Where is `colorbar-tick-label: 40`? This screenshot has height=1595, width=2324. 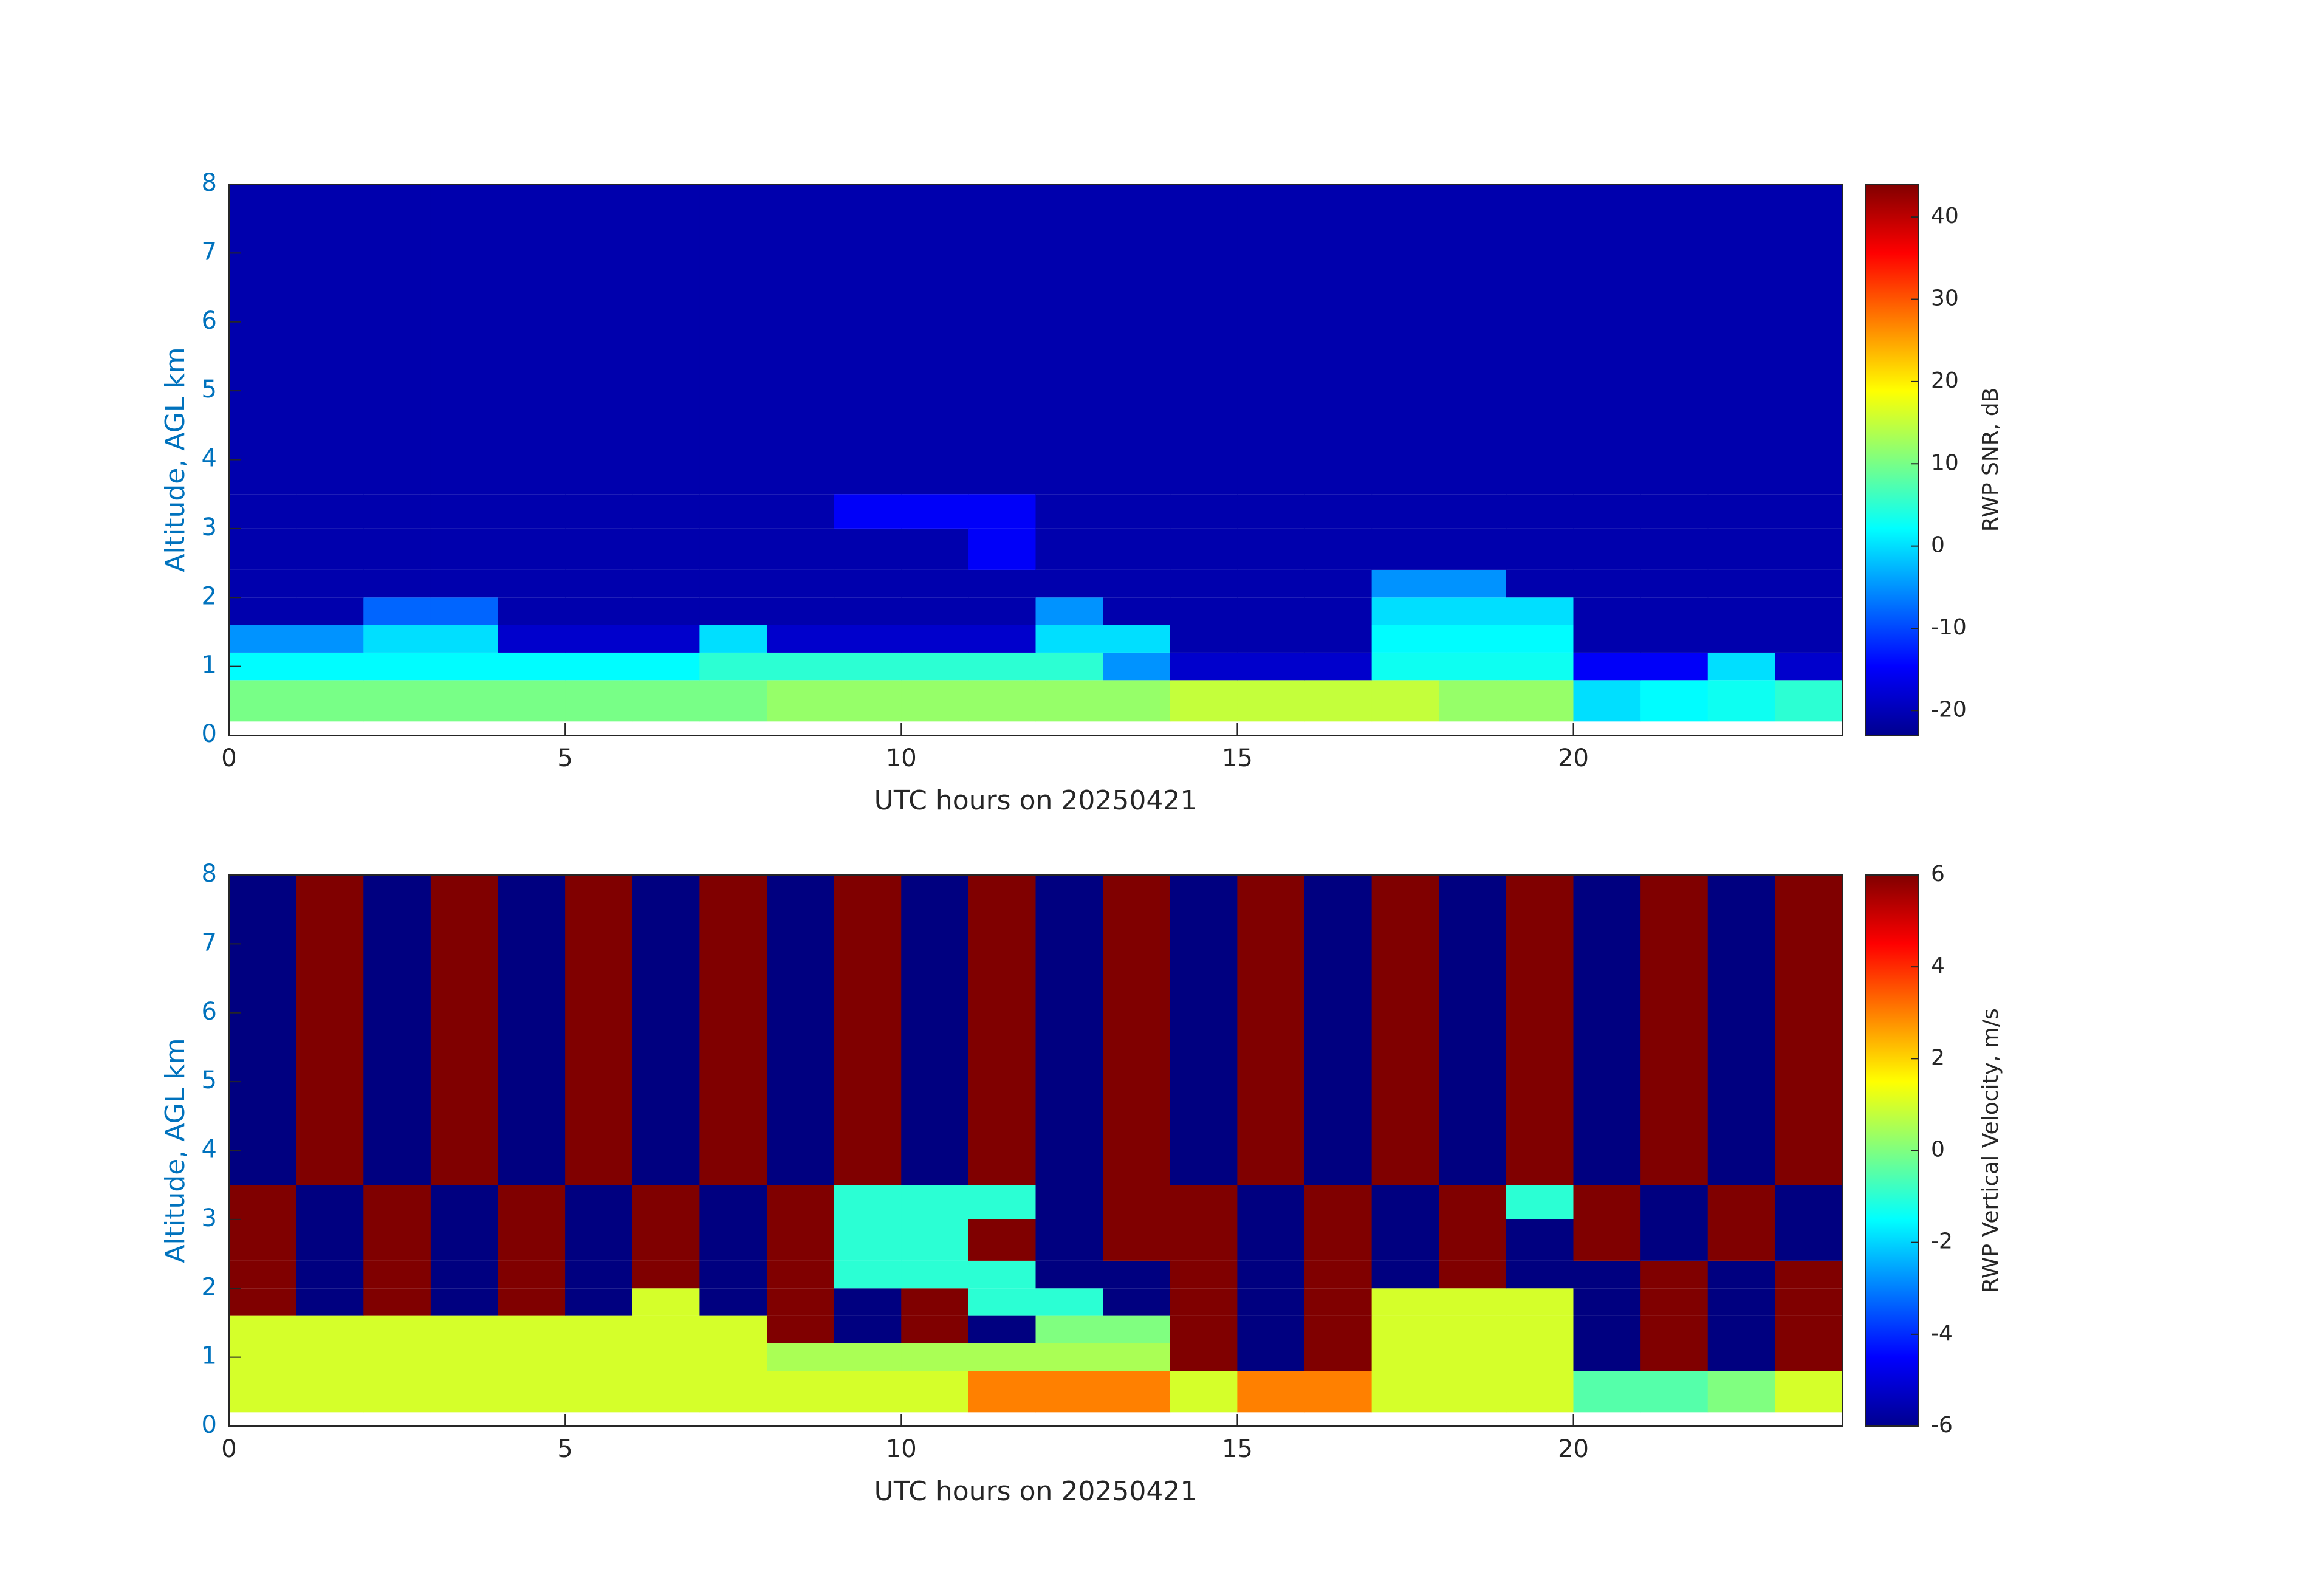
colorbar-tick-label: 40 is located at coordinates (1945, 216).